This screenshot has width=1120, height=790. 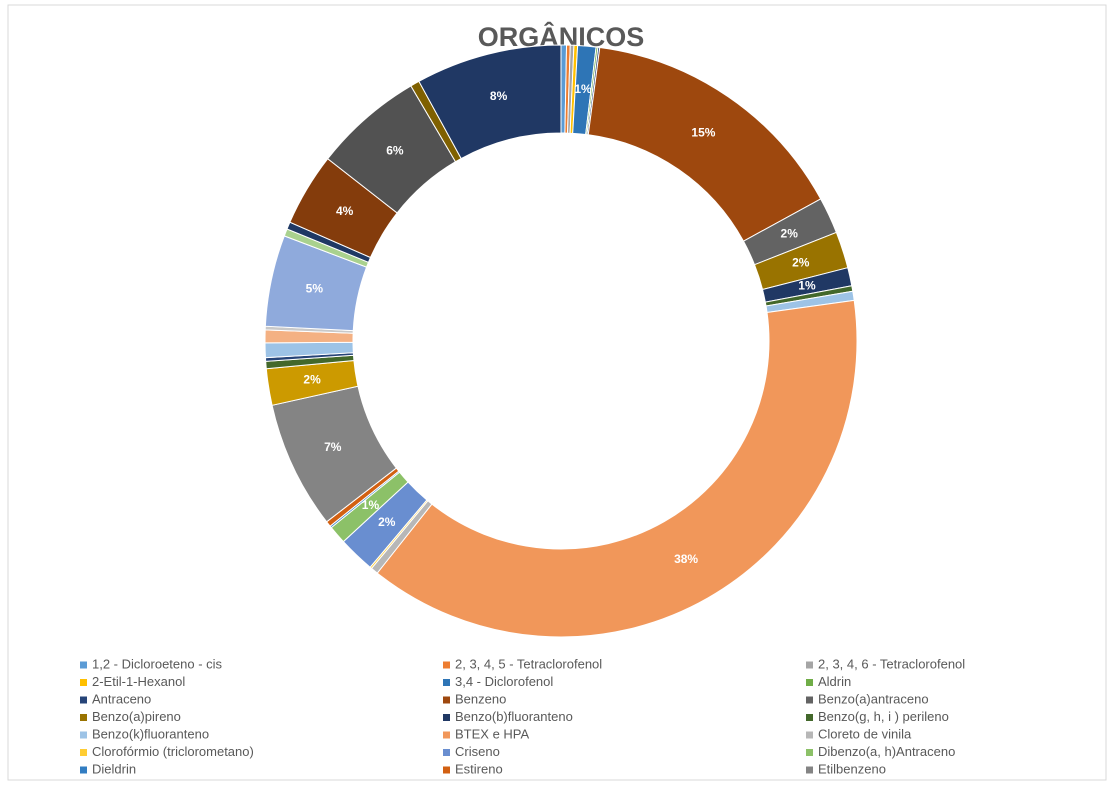 I want to click on legend-label: Benzo(g, h, i ) perileno, so click(x=883, y=716).